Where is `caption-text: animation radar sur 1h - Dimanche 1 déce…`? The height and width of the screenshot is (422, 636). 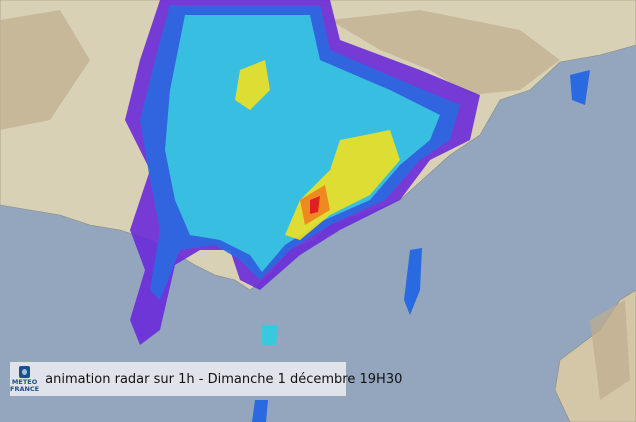 caption-text: animation radar sur 1h - Dimanche 1 déce… is located at coordinates (224, 379).